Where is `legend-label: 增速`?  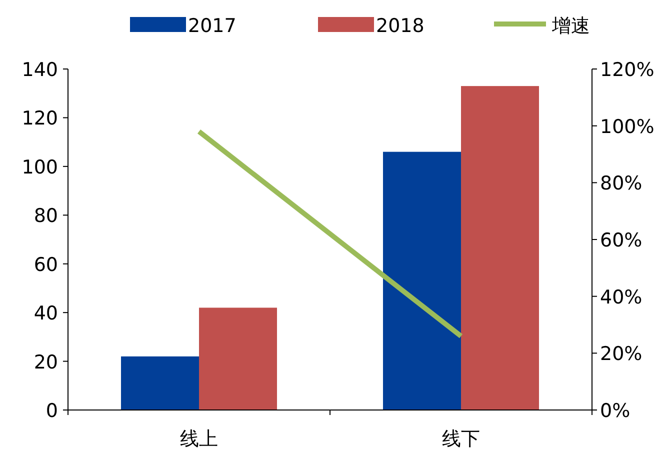
legend-label: 增速 is located at coordinates (570, 26).